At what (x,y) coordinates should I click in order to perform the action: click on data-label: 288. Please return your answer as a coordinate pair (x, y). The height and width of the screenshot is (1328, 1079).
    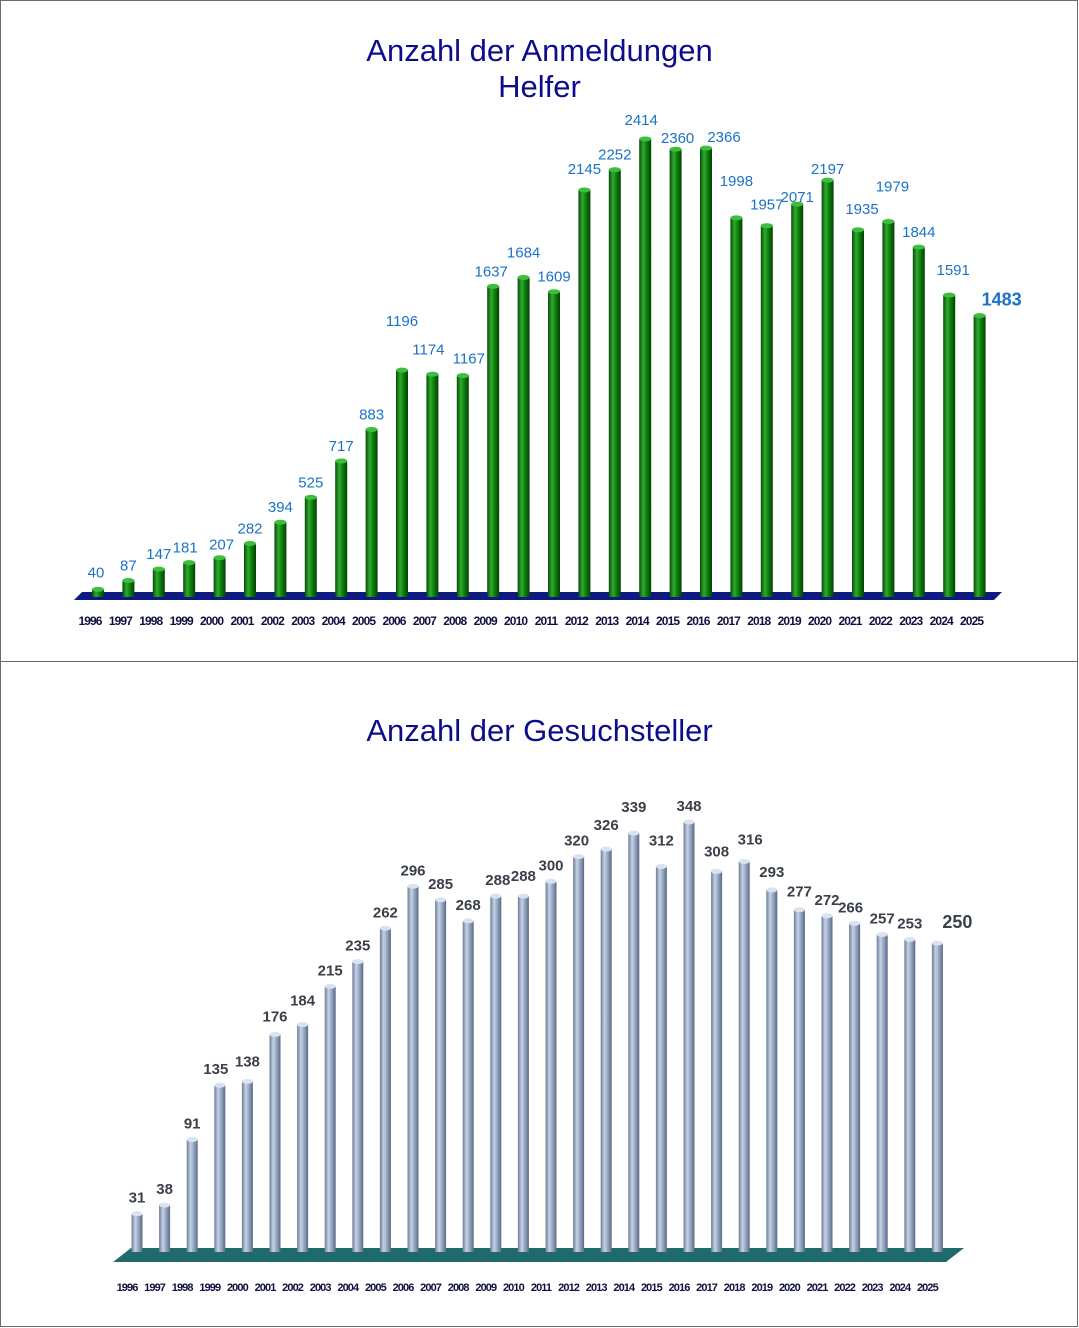
    Looking at the image, I should click on (523, 876).